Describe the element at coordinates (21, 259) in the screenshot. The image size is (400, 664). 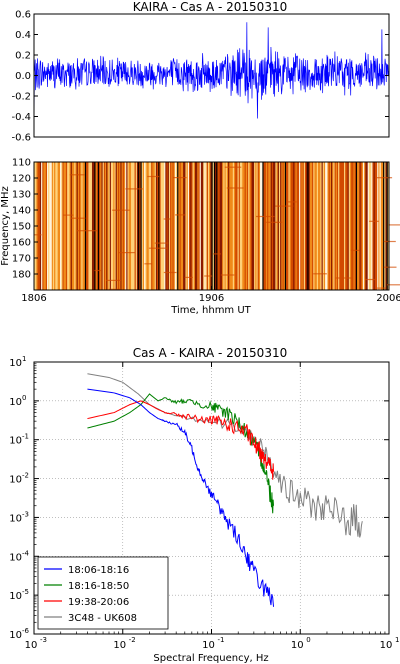
I see `spectrum-ytick-label: 170` at that location.